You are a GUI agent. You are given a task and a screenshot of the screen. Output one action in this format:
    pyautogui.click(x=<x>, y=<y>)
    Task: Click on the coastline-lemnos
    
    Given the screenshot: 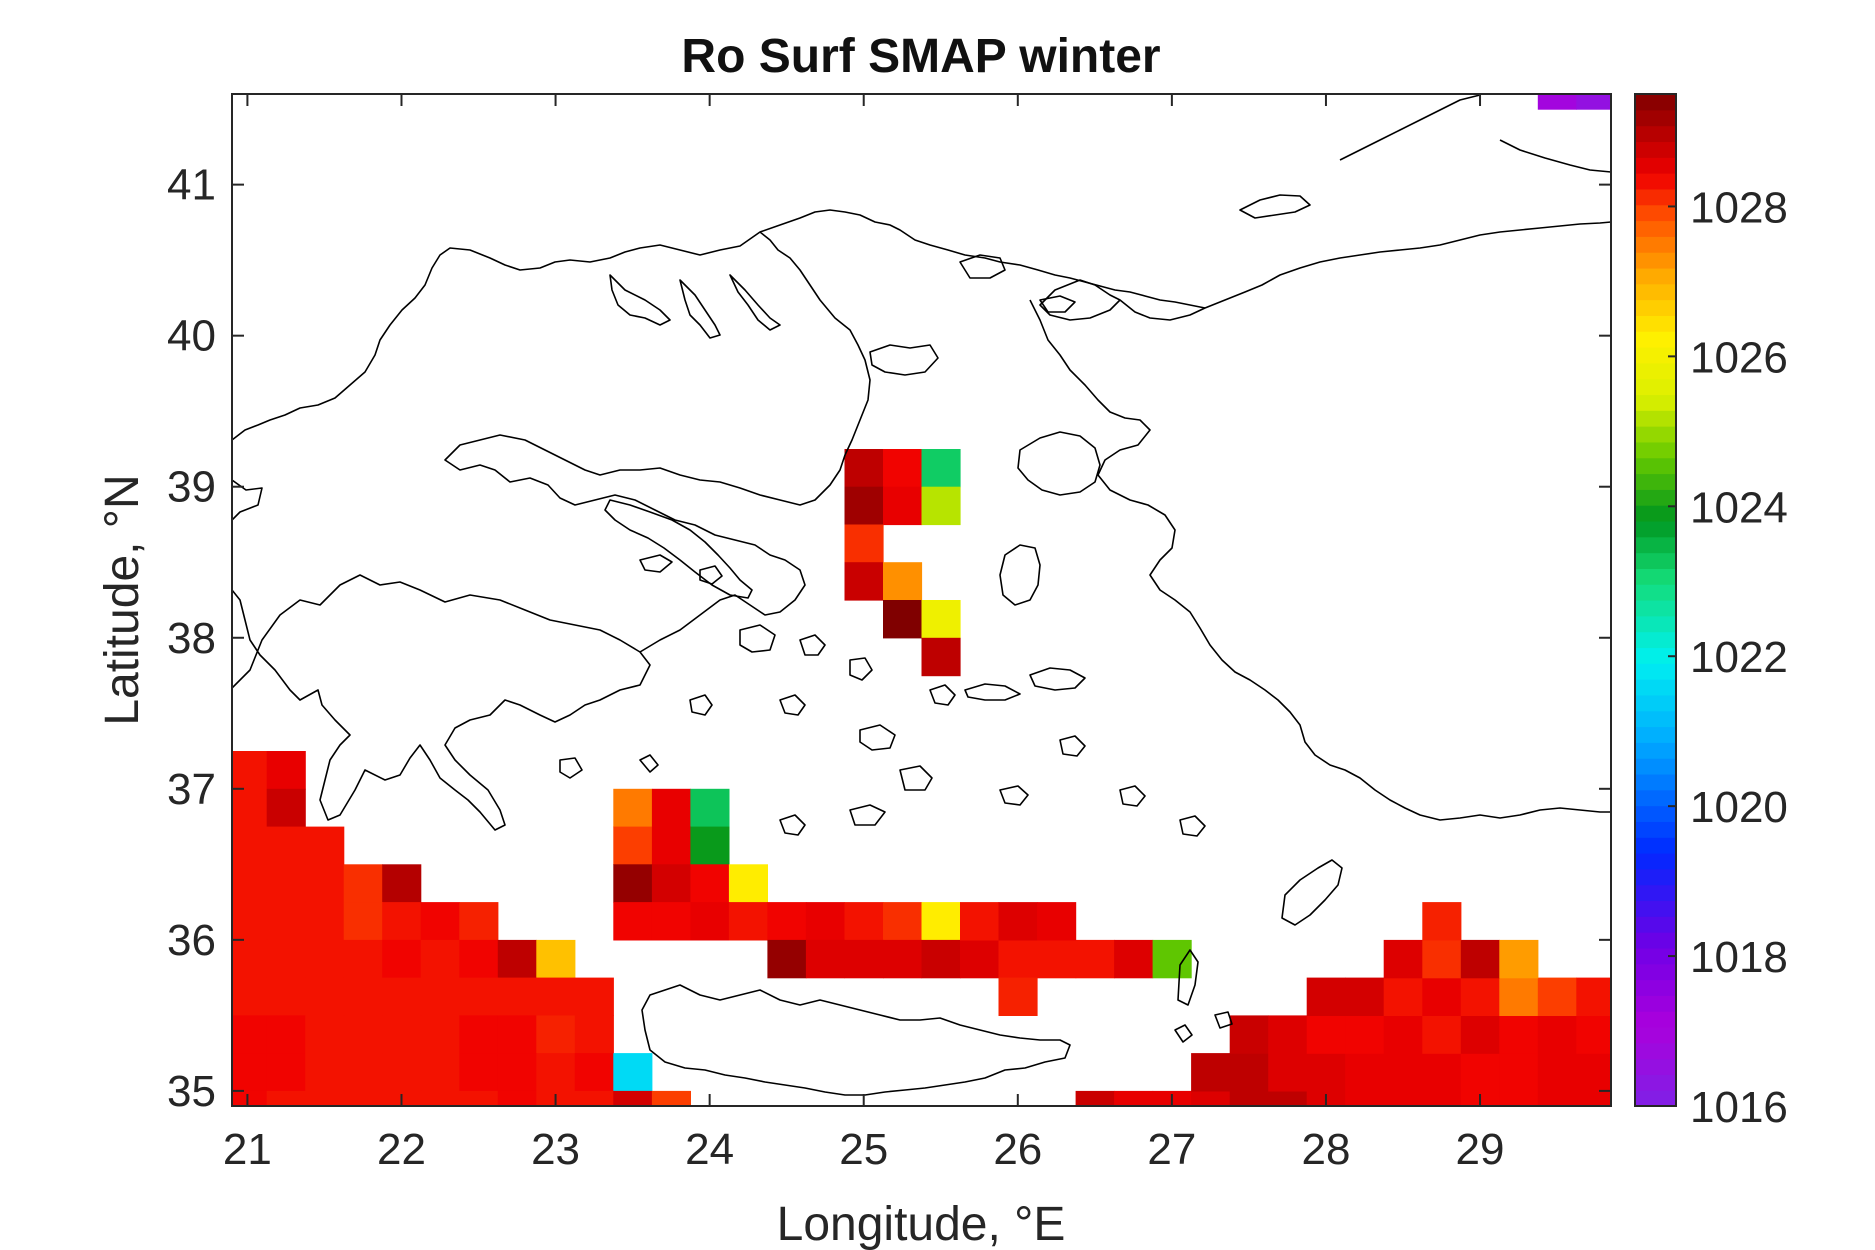 What is the action you would take?
    pyautogui.click(x=904, y=360)
    